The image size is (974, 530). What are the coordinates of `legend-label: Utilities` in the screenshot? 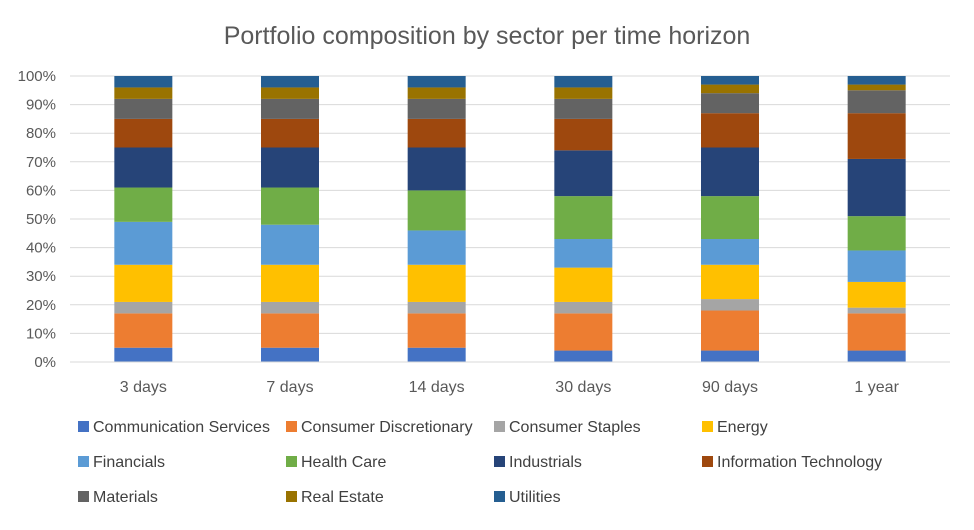 It's located at (535, 497).